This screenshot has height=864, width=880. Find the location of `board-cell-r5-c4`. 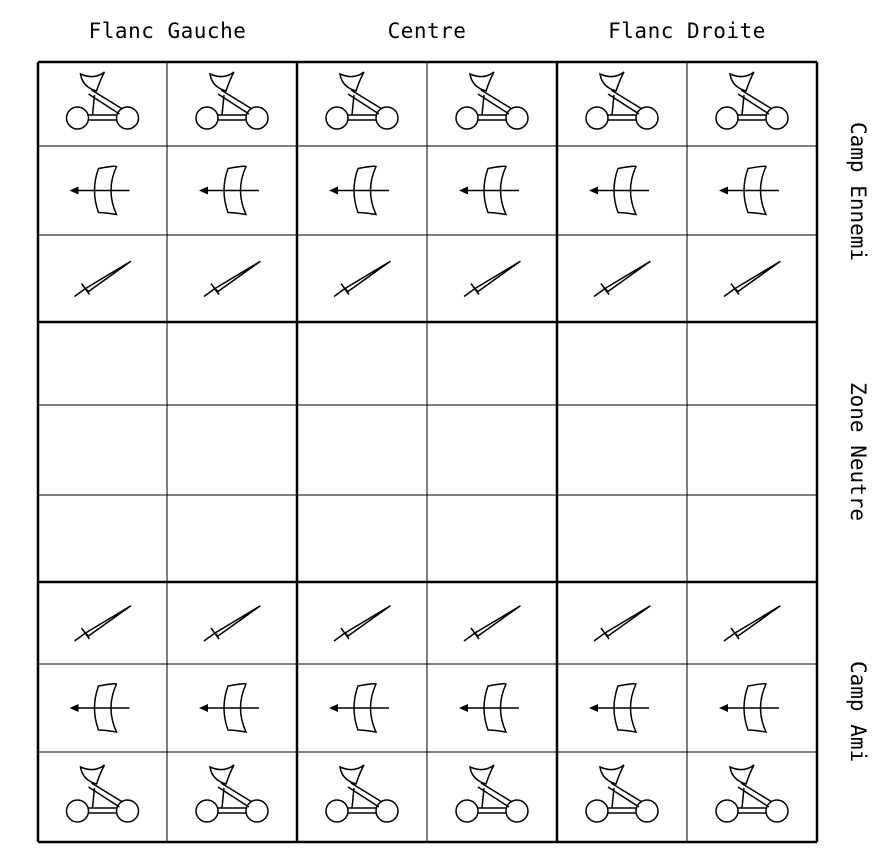

board-cell-r5-c4 is located at coordinates (492, 450).